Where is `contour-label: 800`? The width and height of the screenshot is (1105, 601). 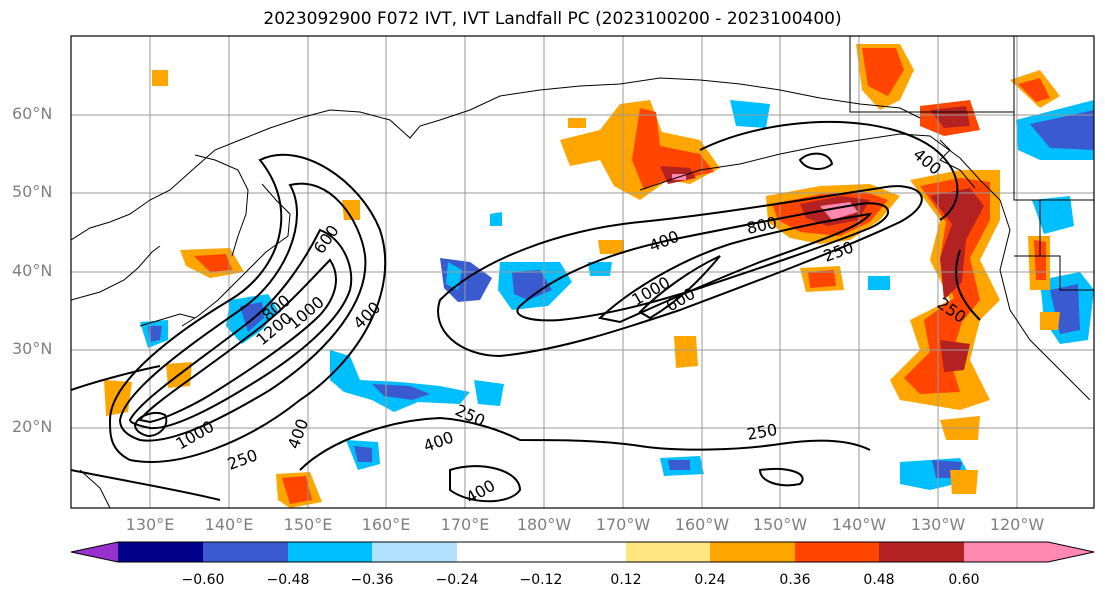 contour-label: 800 is located at coordinates (762, 225).